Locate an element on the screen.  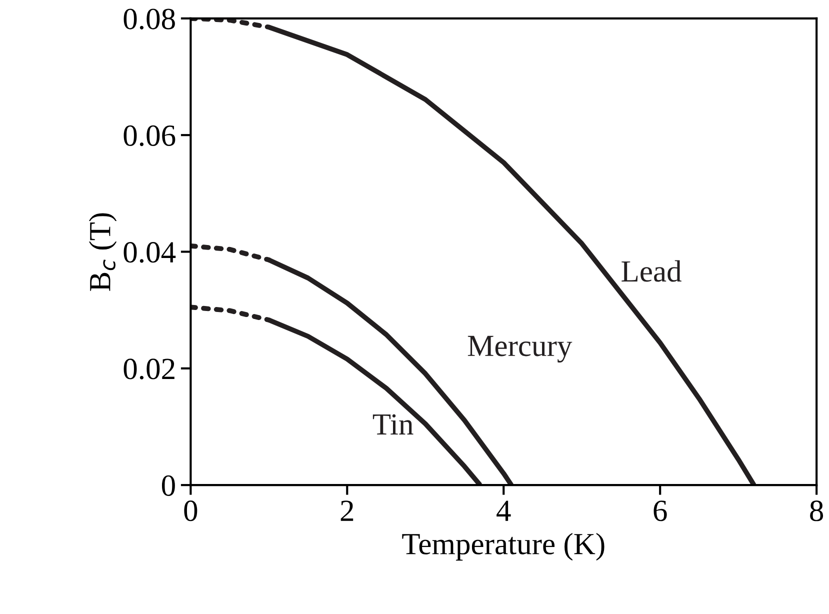
y-tick-label: 0.08 is located at coordinates (149, 19).